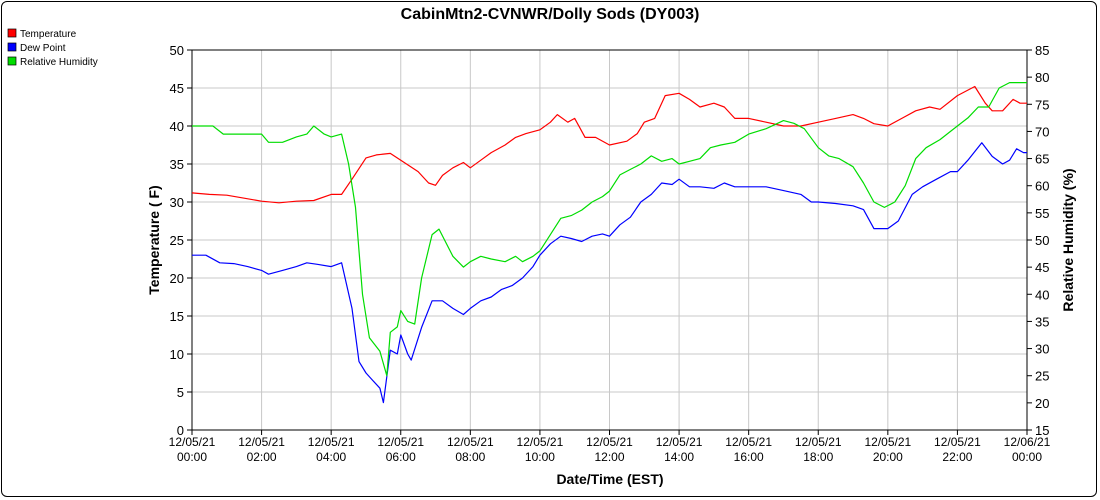 The height and width of the screenshot is (500, 1100). Describe the element at coordinates (177, 240) in the screenshot. I see `y-left-tick-label: 25` at that location.